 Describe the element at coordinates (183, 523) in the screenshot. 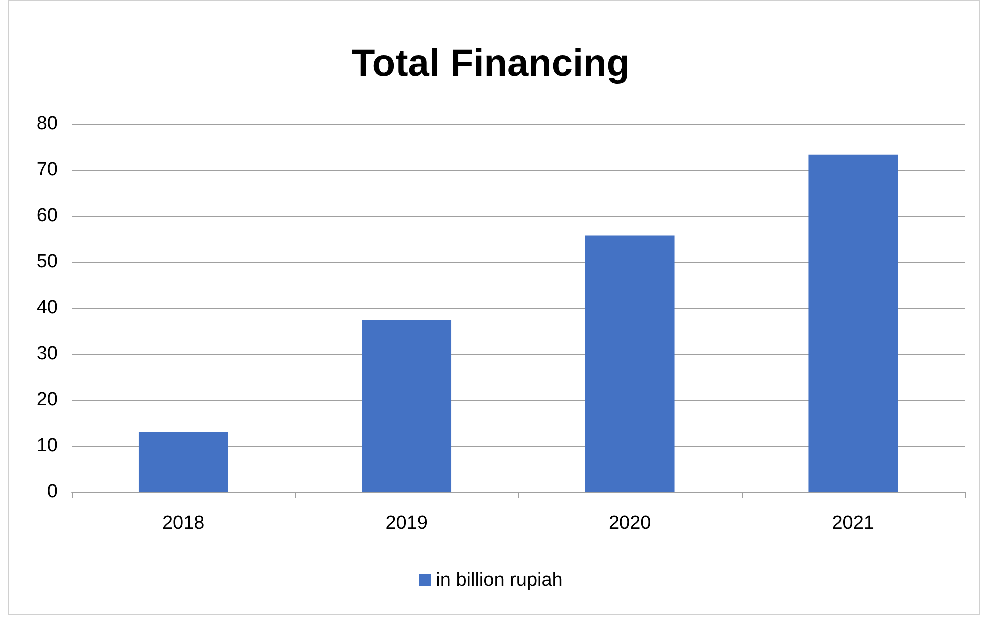

I see `x-tick-label: 2018` at that location.